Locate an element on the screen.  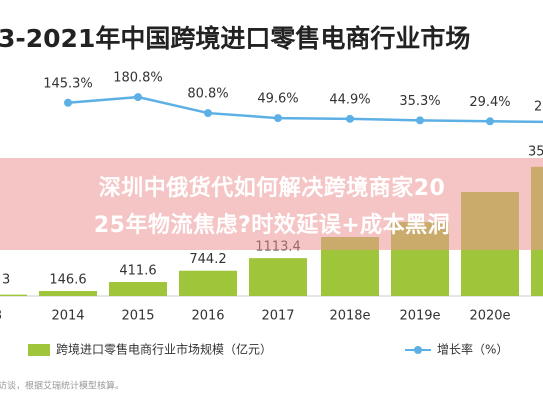
x-tick-label: 2018e is located at coordinates (349, 316).